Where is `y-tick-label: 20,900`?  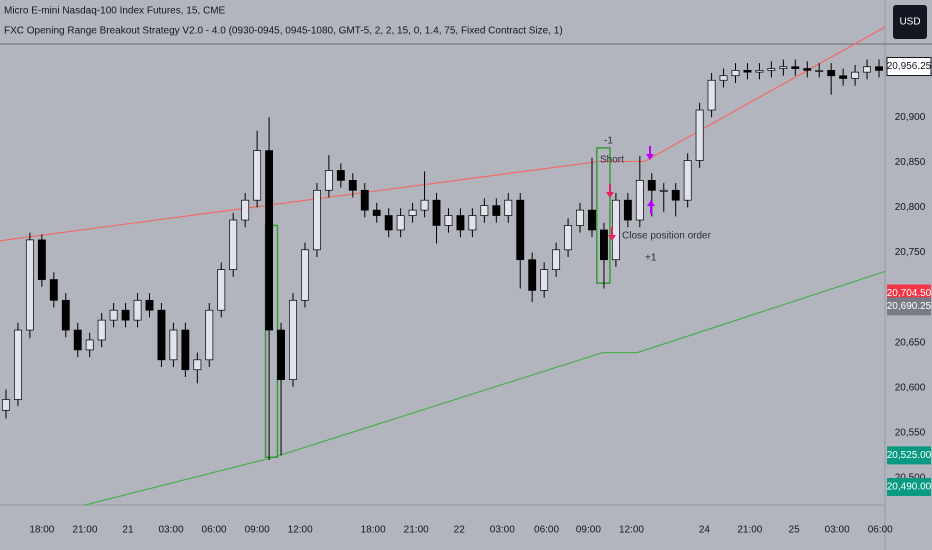 y-tick-label: 20,900 is located at coordinates (910, 117).